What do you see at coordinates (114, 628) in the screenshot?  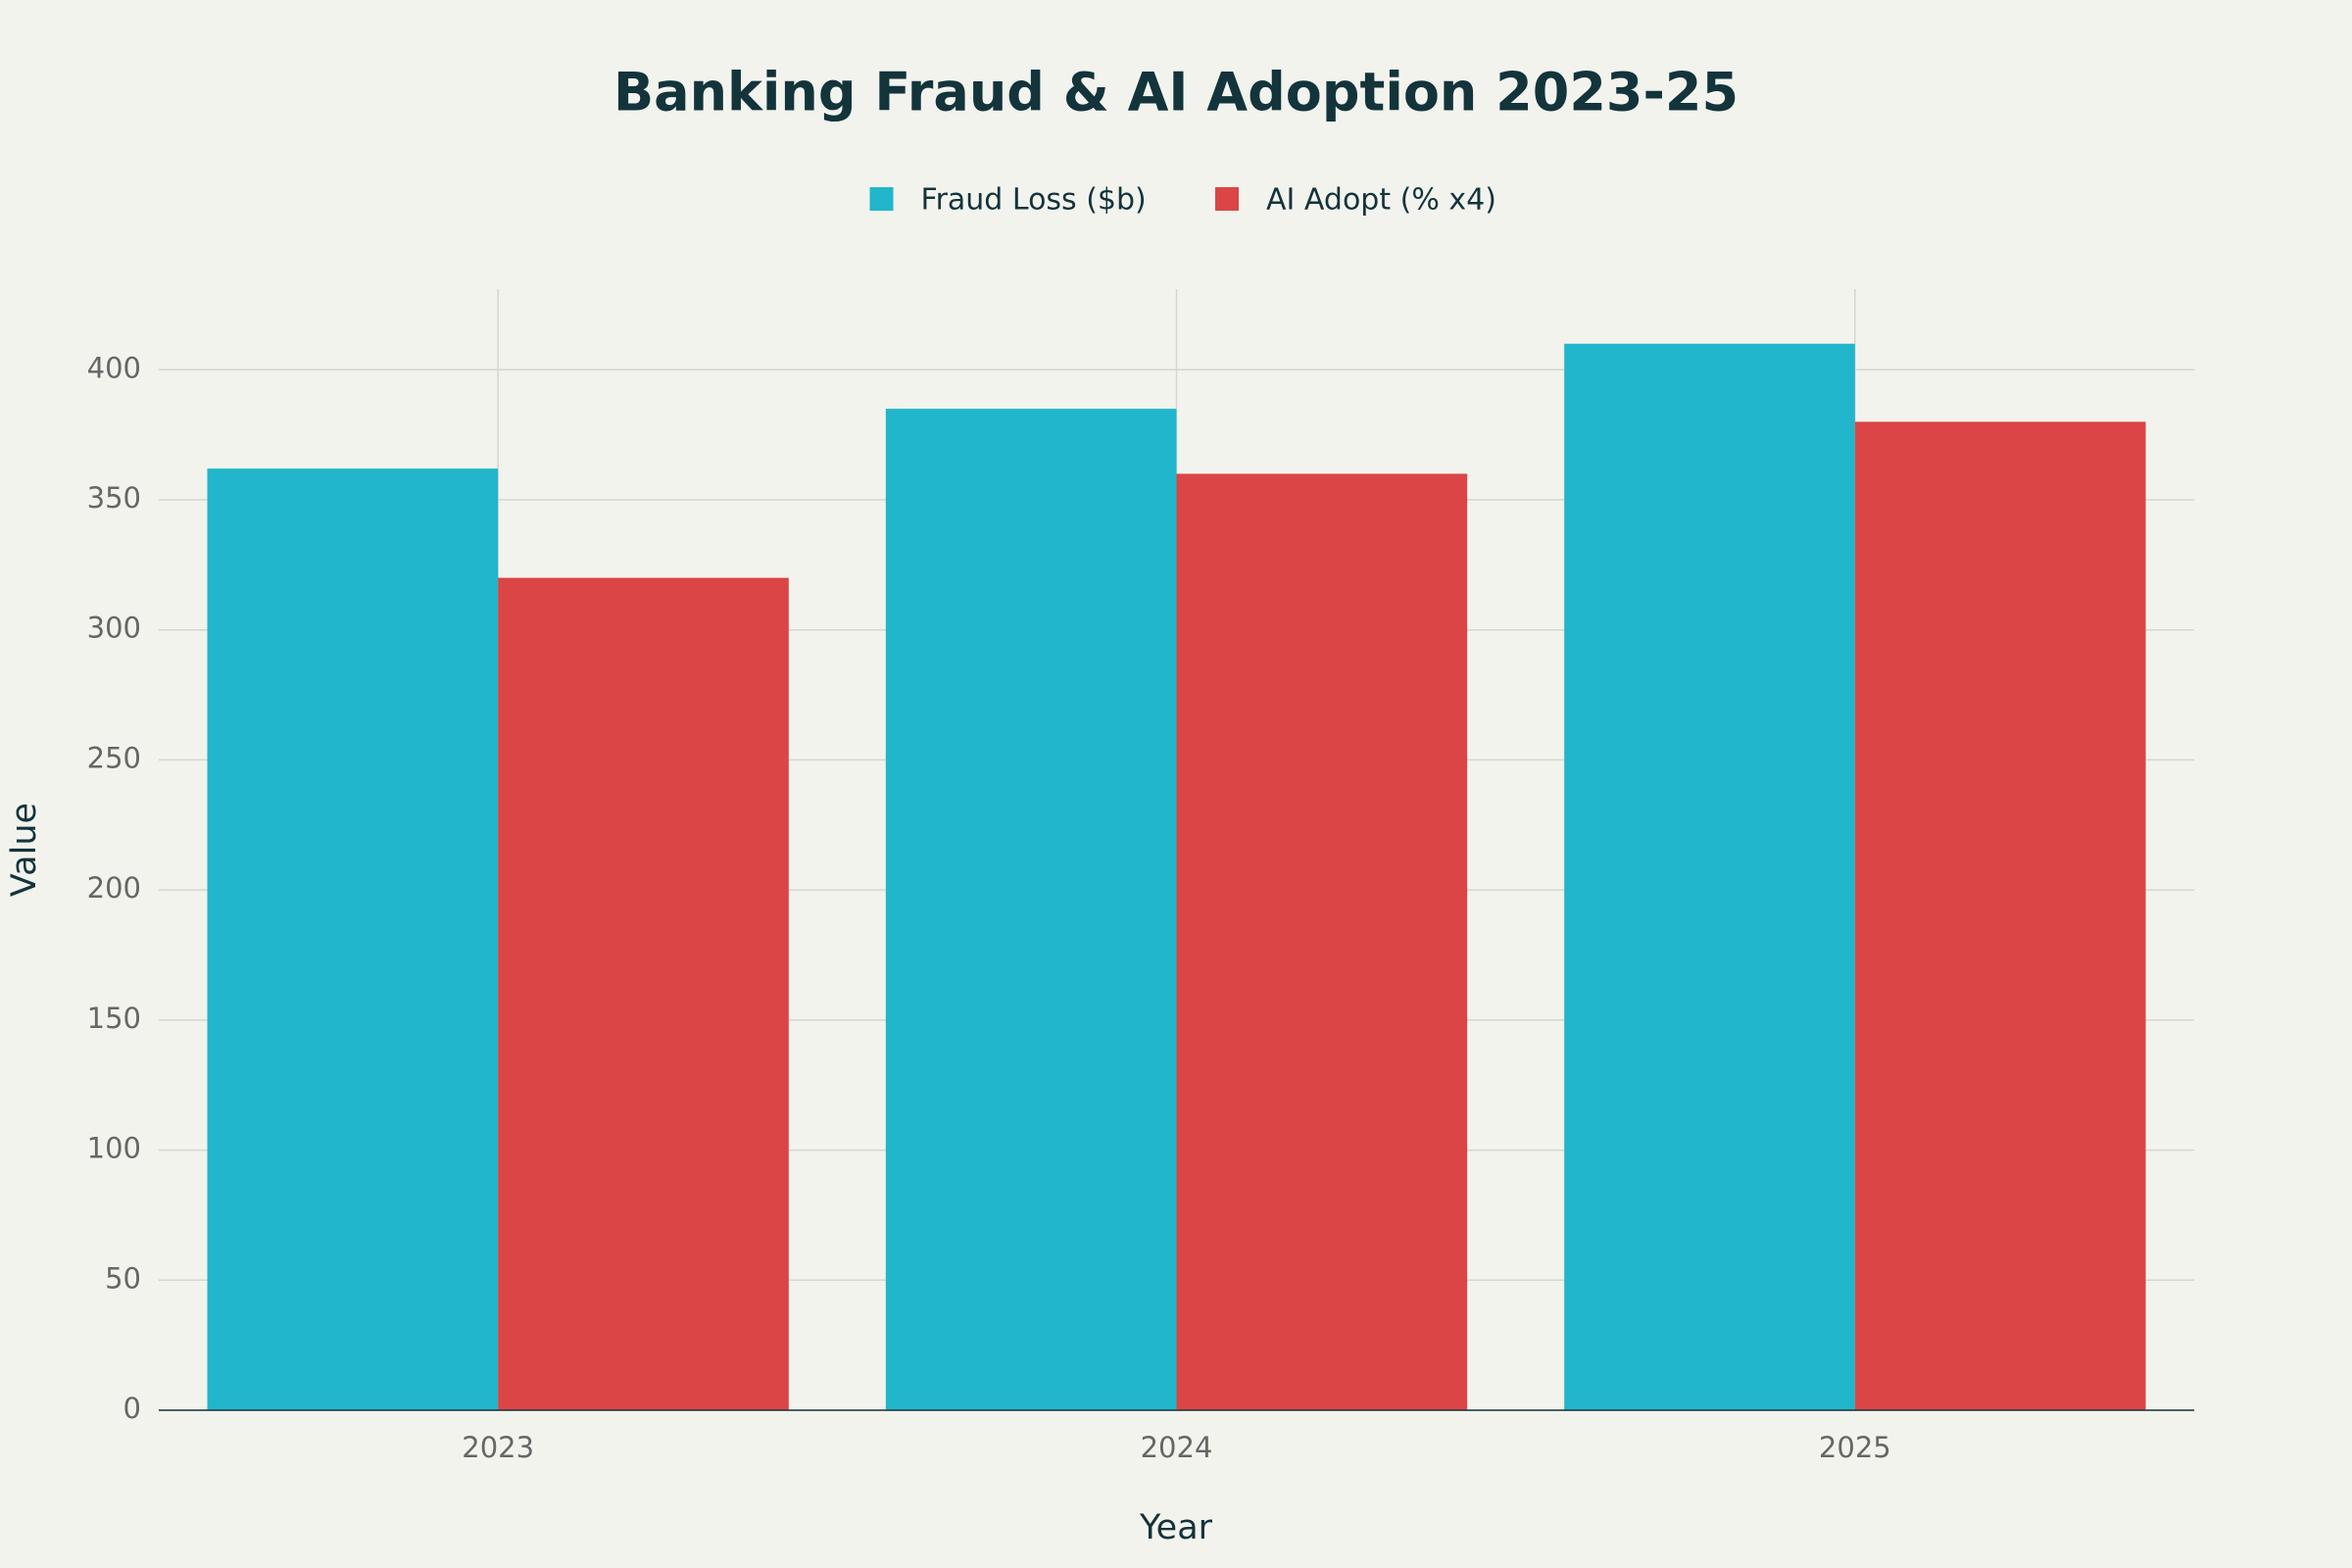 I see `y-tick-label: 300` at bounding box center [114, 628].